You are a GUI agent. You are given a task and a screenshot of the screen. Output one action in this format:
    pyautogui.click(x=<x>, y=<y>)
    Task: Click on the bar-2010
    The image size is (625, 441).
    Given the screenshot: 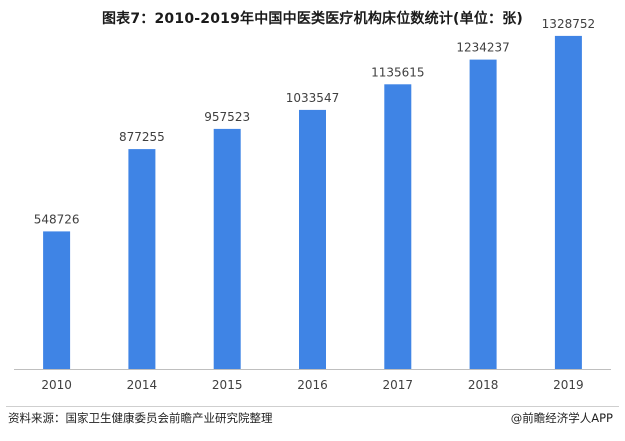 What is the action you would take?
    pyautogui.click(x=57, y=300)
    